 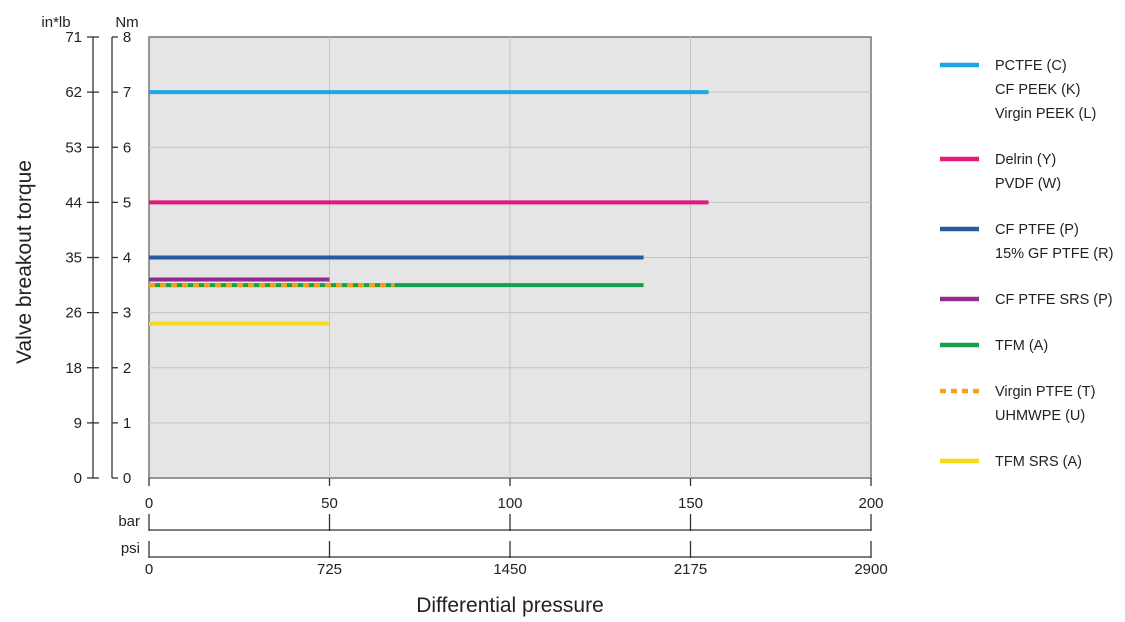 I want to click on legend-label-pctfe: CF PEEK (K), so click(x=1037, y=90).